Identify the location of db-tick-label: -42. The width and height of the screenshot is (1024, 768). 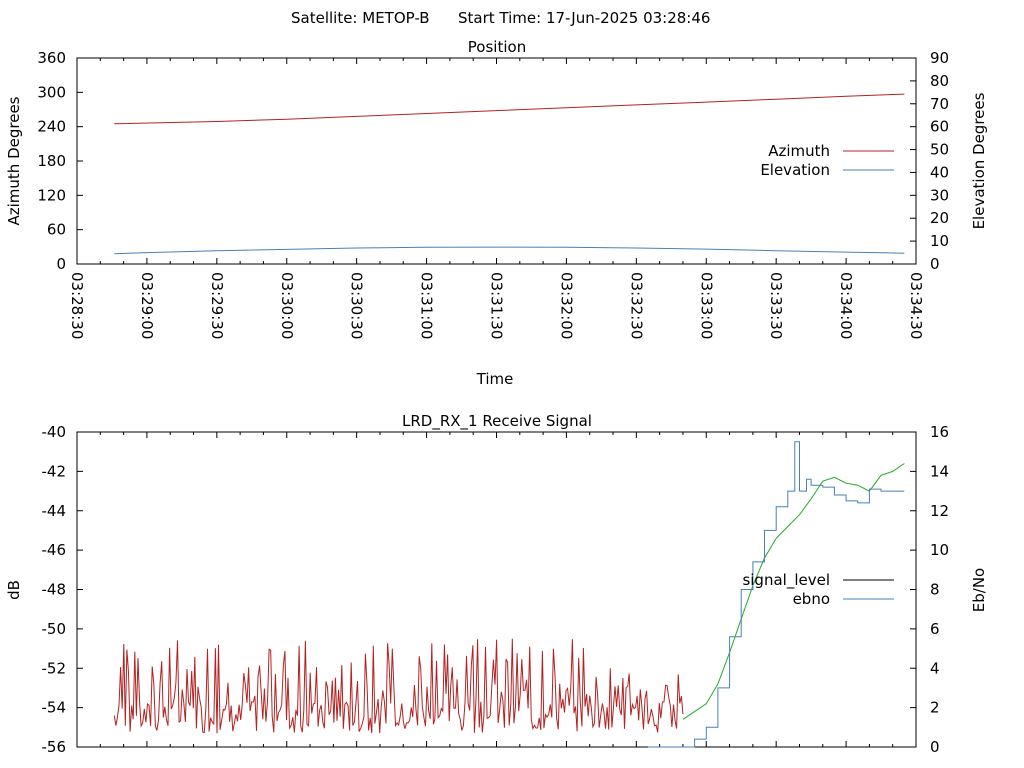
(54, 471).